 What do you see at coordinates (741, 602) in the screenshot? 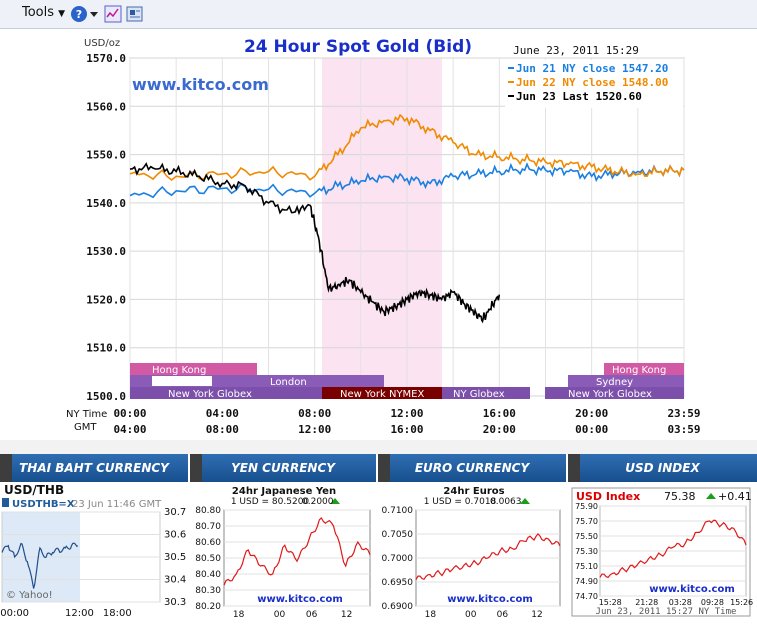
I see `x-tick-label: 15:26` at bounding box center [741, 602].